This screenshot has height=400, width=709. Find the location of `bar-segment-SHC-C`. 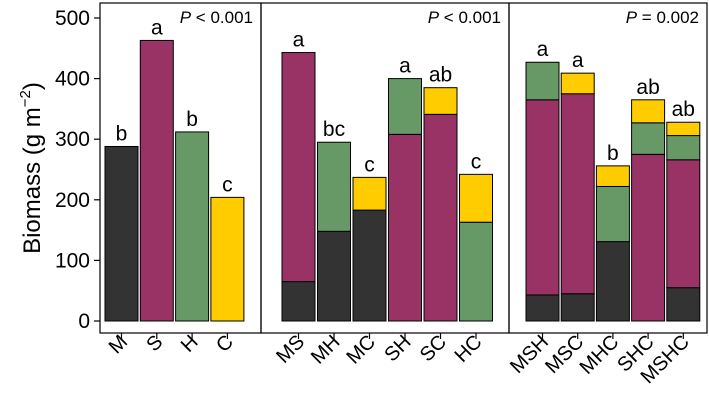

bar-segment-SHC-C is located at coordinates (648, 111).